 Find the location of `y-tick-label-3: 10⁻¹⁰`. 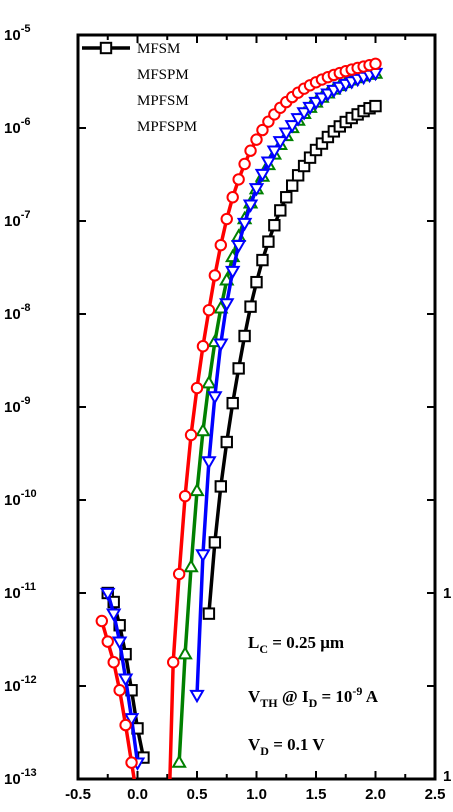

y-tick-label-3: 10⁻¹⁰ is located at coordinates (20, 498).